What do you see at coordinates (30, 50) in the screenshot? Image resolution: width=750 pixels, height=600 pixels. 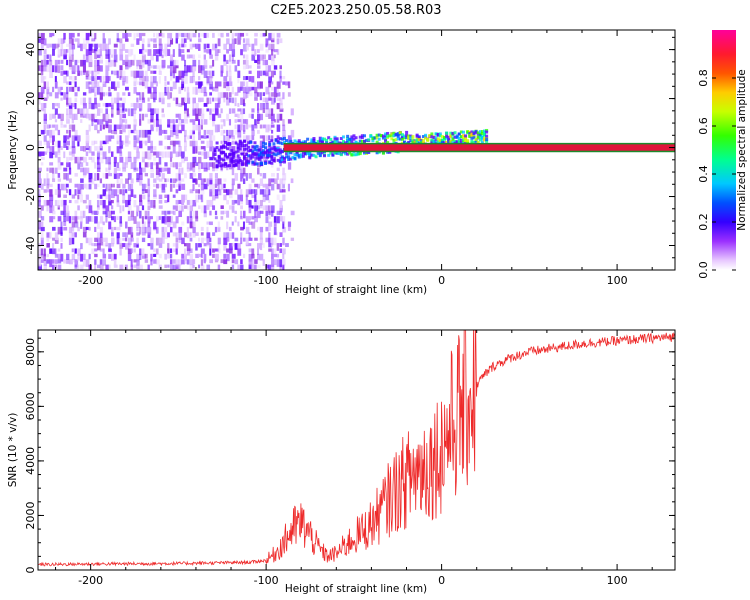 I see `y-tick-label: 40` at bounding box center [30, 50].